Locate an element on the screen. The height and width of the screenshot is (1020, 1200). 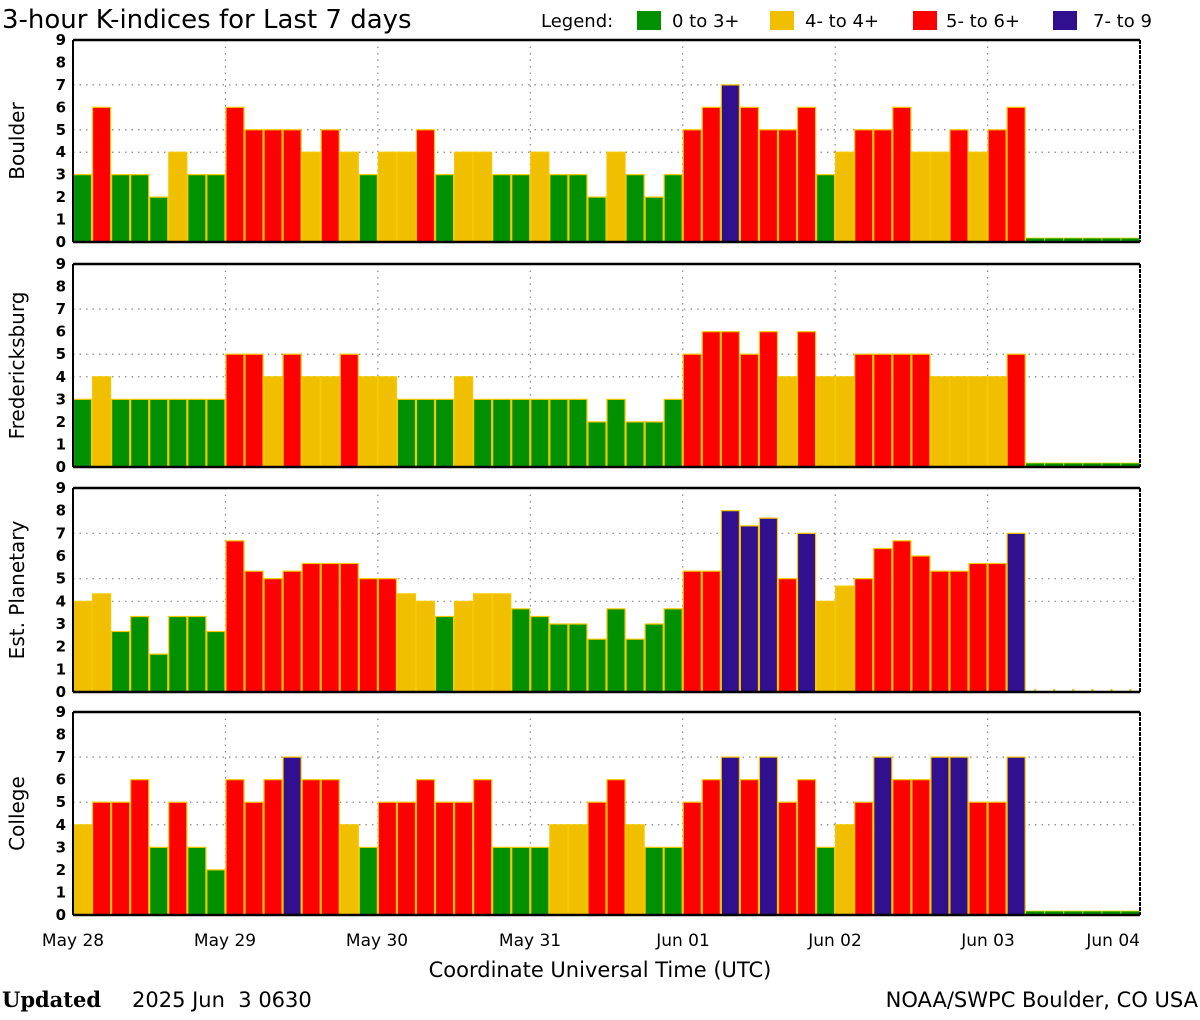
legend-entry-0: 0 to 3+ is located at coordinates (706, 21).